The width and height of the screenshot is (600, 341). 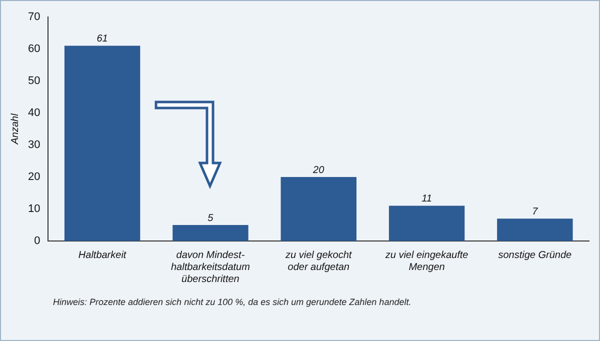 I want to click on x-tick-label: sonstige Gründe, so click(x=535, y=255).